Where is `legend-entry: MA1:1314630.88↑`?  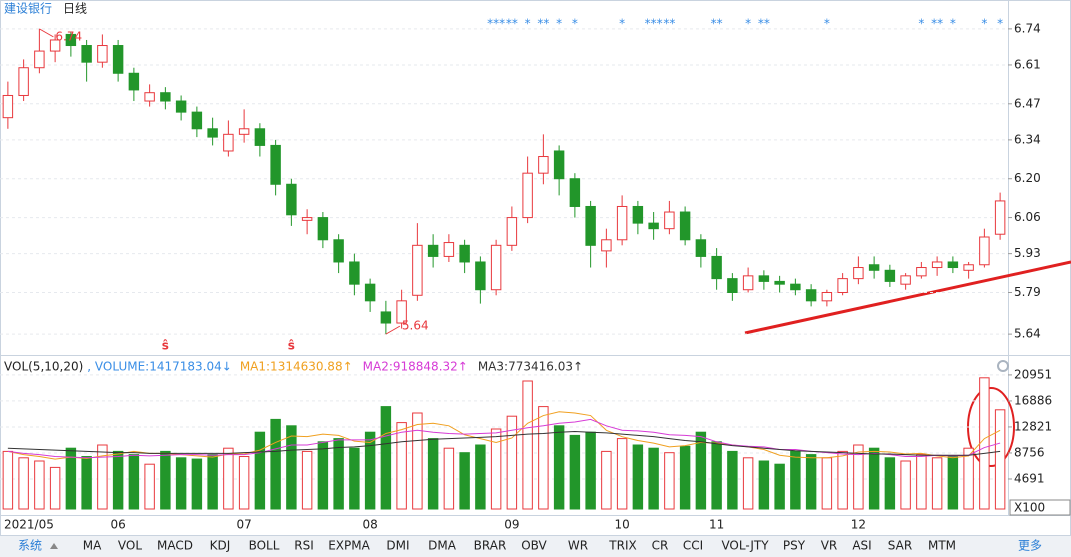 legend-entry: MA1:1314630.88↑ is located at coordinates (296, 367).